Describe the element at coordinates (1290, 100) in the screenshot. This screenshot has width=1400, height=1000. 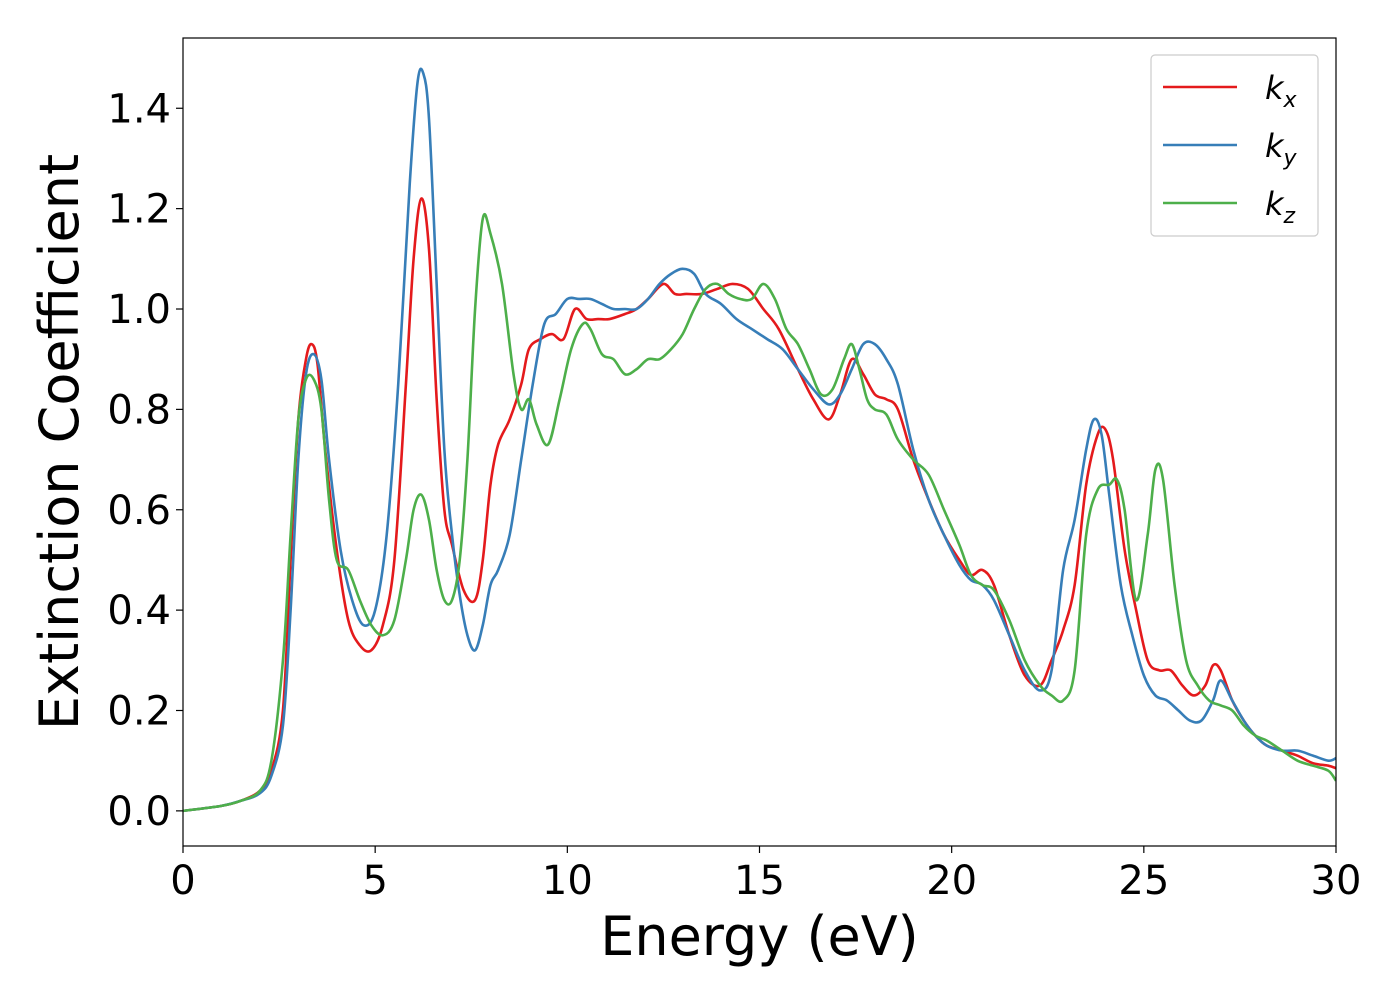
I see `legend-label-sub: x` at that location.